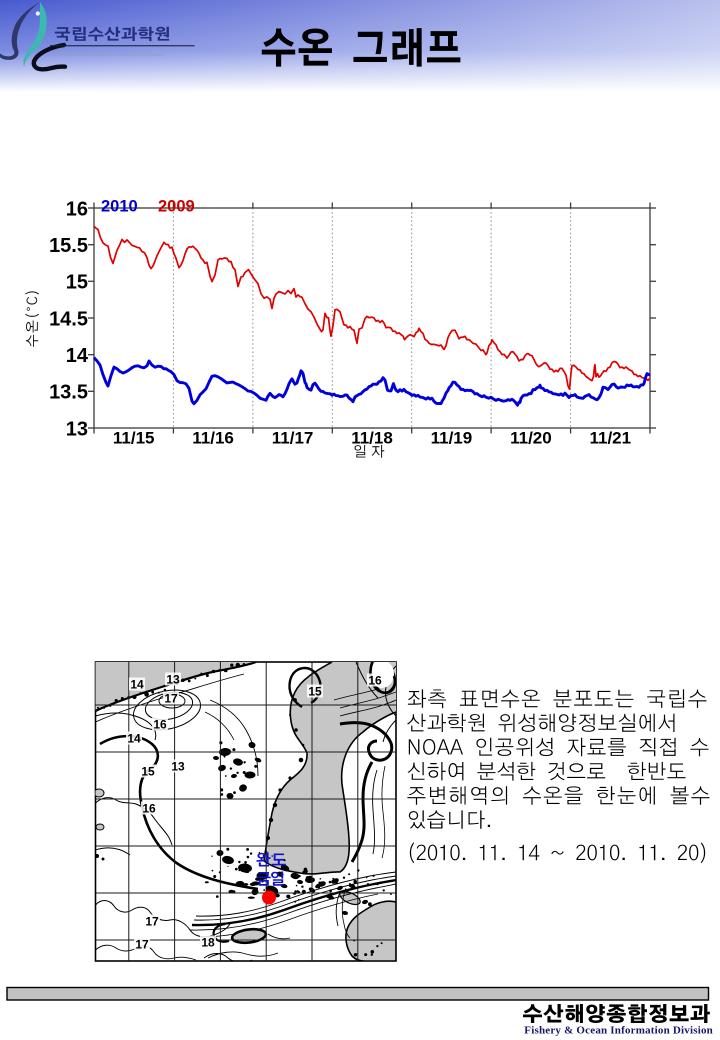  I want to click on svg-text: 15.5, so click(68, 246).